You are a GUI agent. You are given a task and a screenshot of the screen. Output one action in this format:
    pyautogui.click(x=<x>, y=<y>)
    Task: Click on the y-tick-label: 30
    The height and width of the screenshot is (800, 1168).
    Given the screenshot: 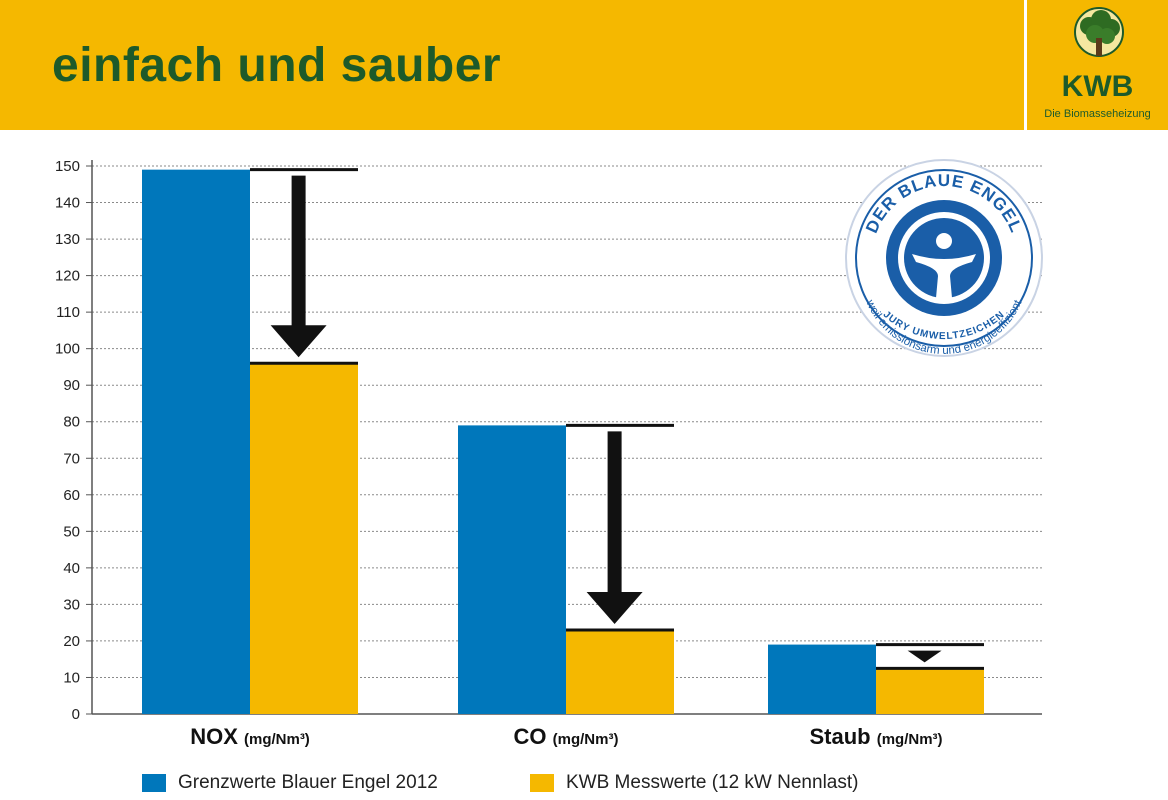 What is the action you would take?
    pyautogui.click(x=71, y=604)
    